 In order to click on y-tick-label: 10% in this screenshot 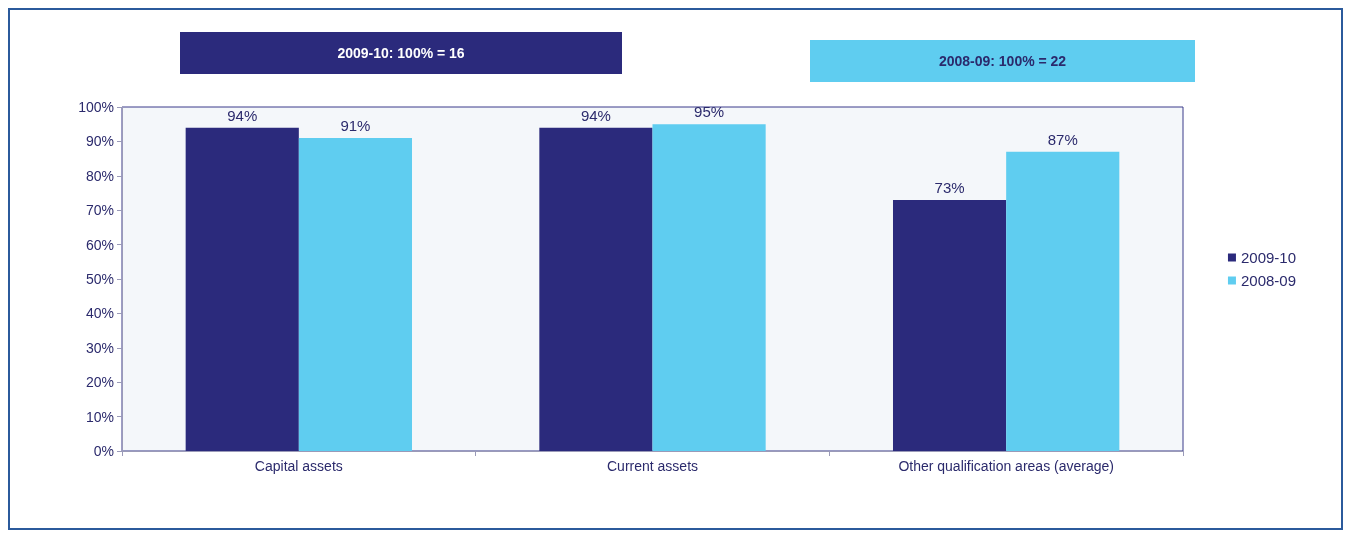, I will do `click(99, 416)`.